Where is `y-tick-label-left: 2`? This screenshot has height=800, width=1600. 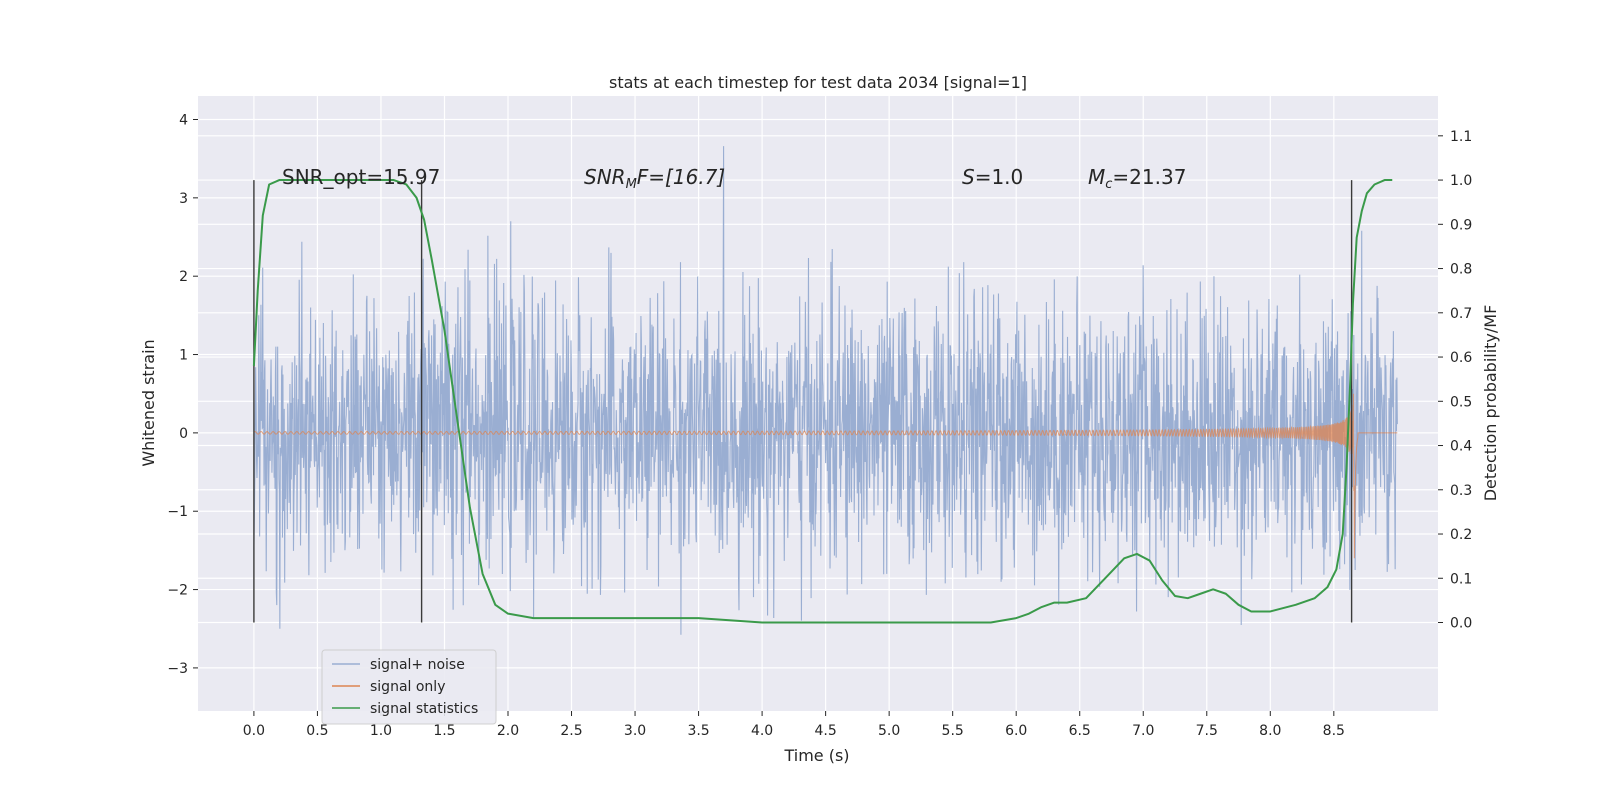 y-tick-label-left: 2 is located at coordinates (183, 277).